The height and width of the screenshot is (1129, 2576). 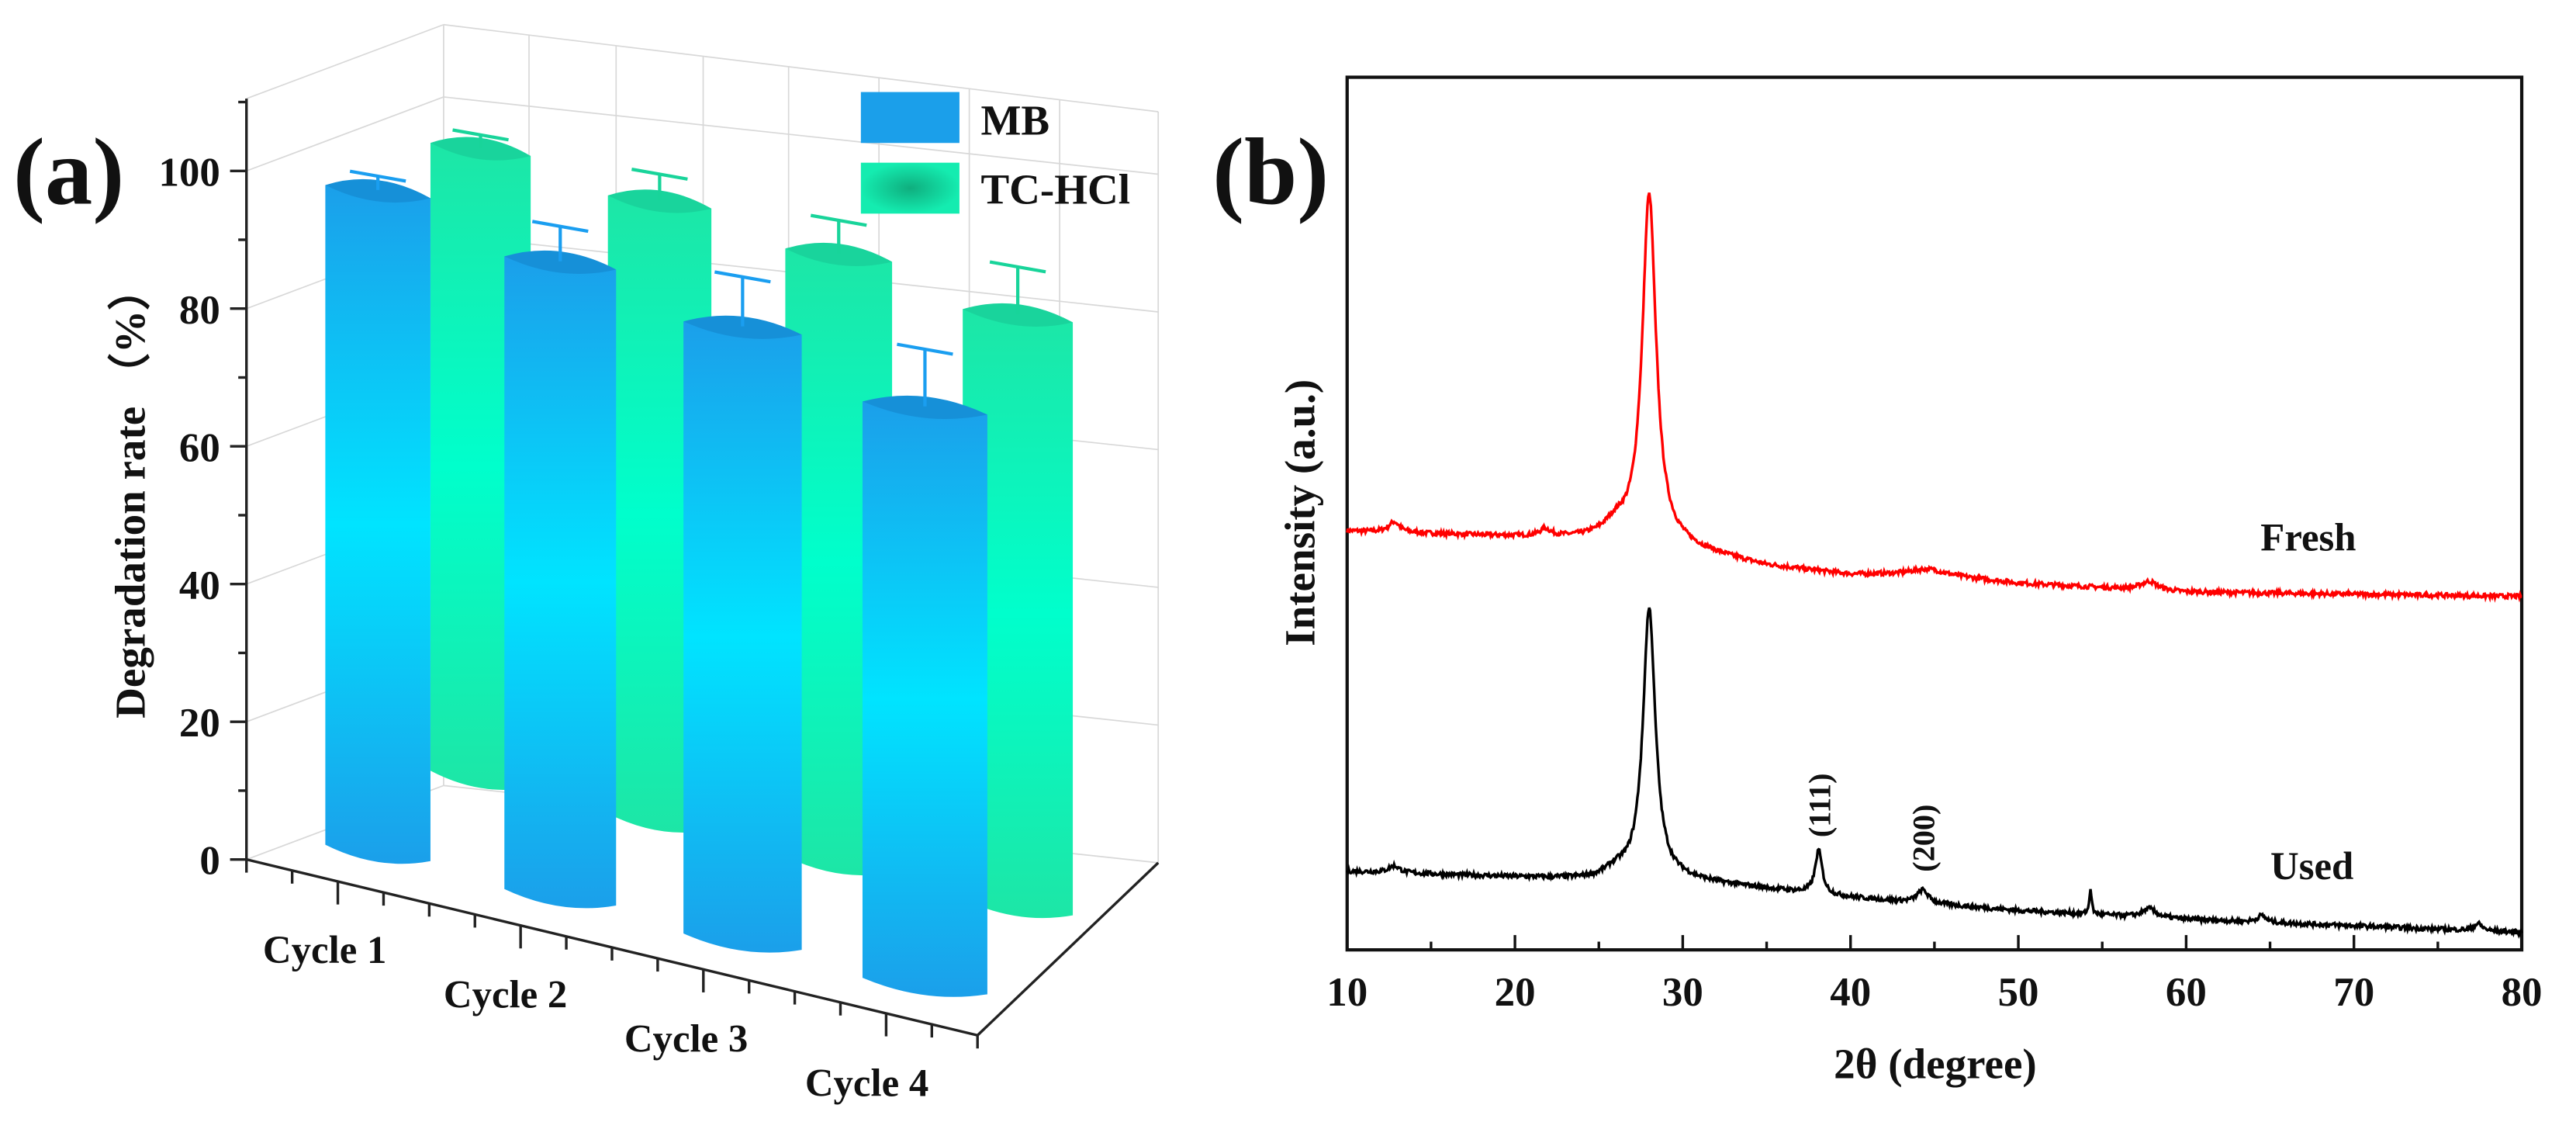 I want to click on x-tick-label: 40, so click(x=1850, y=992).